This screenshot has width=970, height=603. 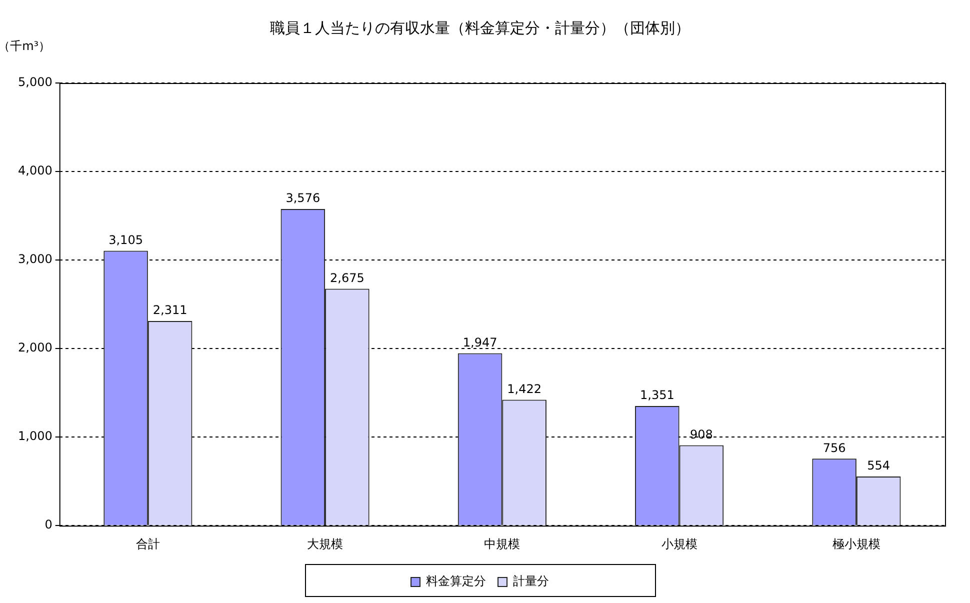 I want to click on y-tick-label: 3,000, so click(x=35, y=259).